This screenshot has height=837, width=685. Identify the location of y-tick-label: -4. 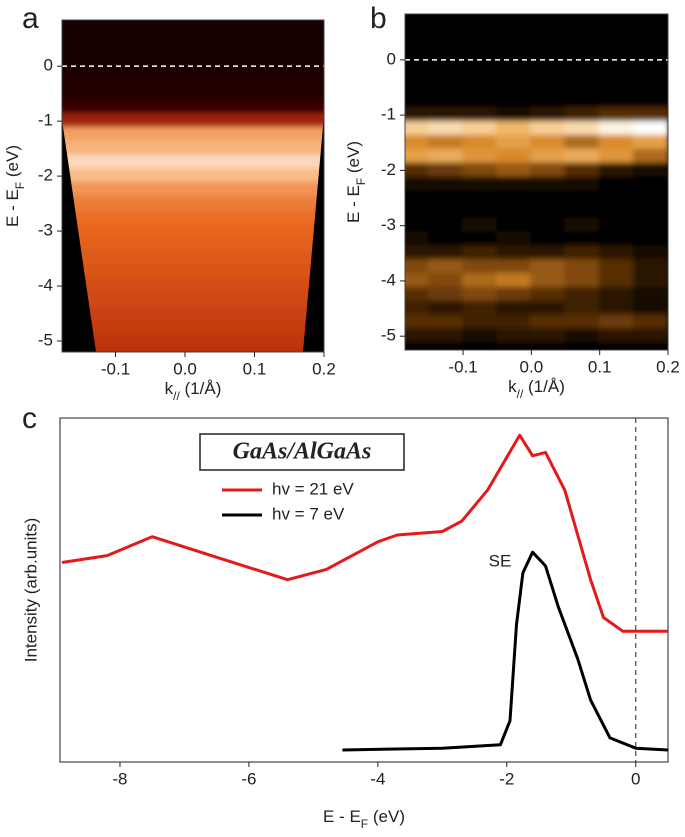
(388, 279).